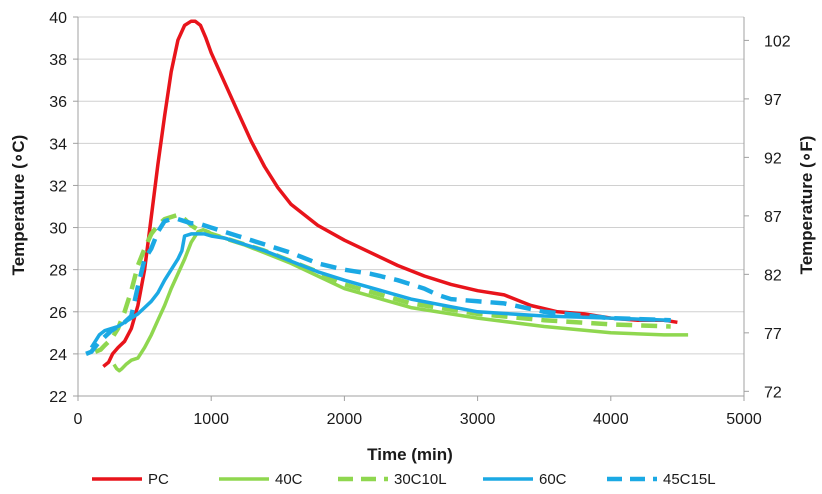 This screenshot has height=494, width=822. What do you see at coordinates (689, 479) in the screenshot?
I see `legend-label-45c15l: 45C15L` at bounding box center [689, 479].